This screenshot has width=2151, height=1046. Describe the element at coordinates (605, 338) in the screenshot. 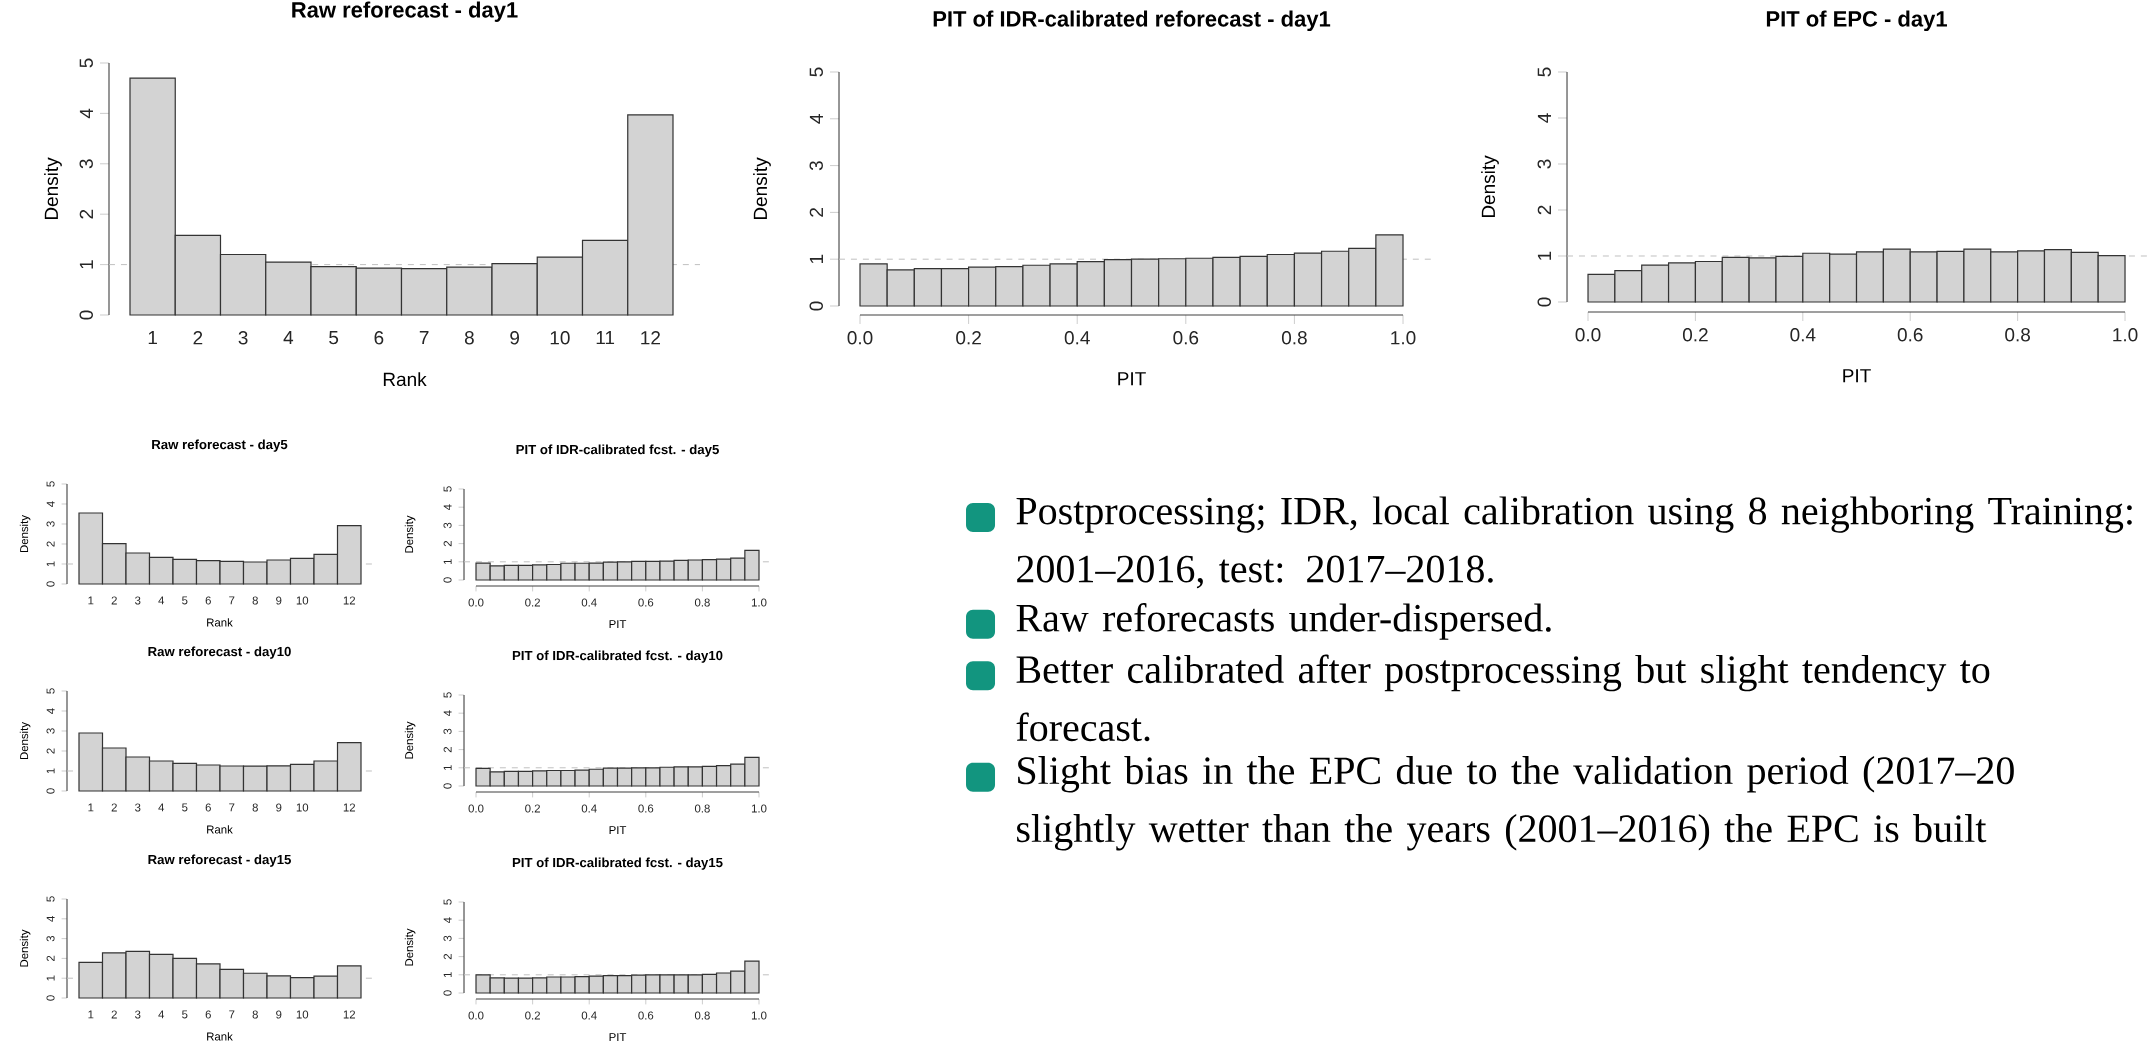

I see `x-tick-label: 11` at that location.